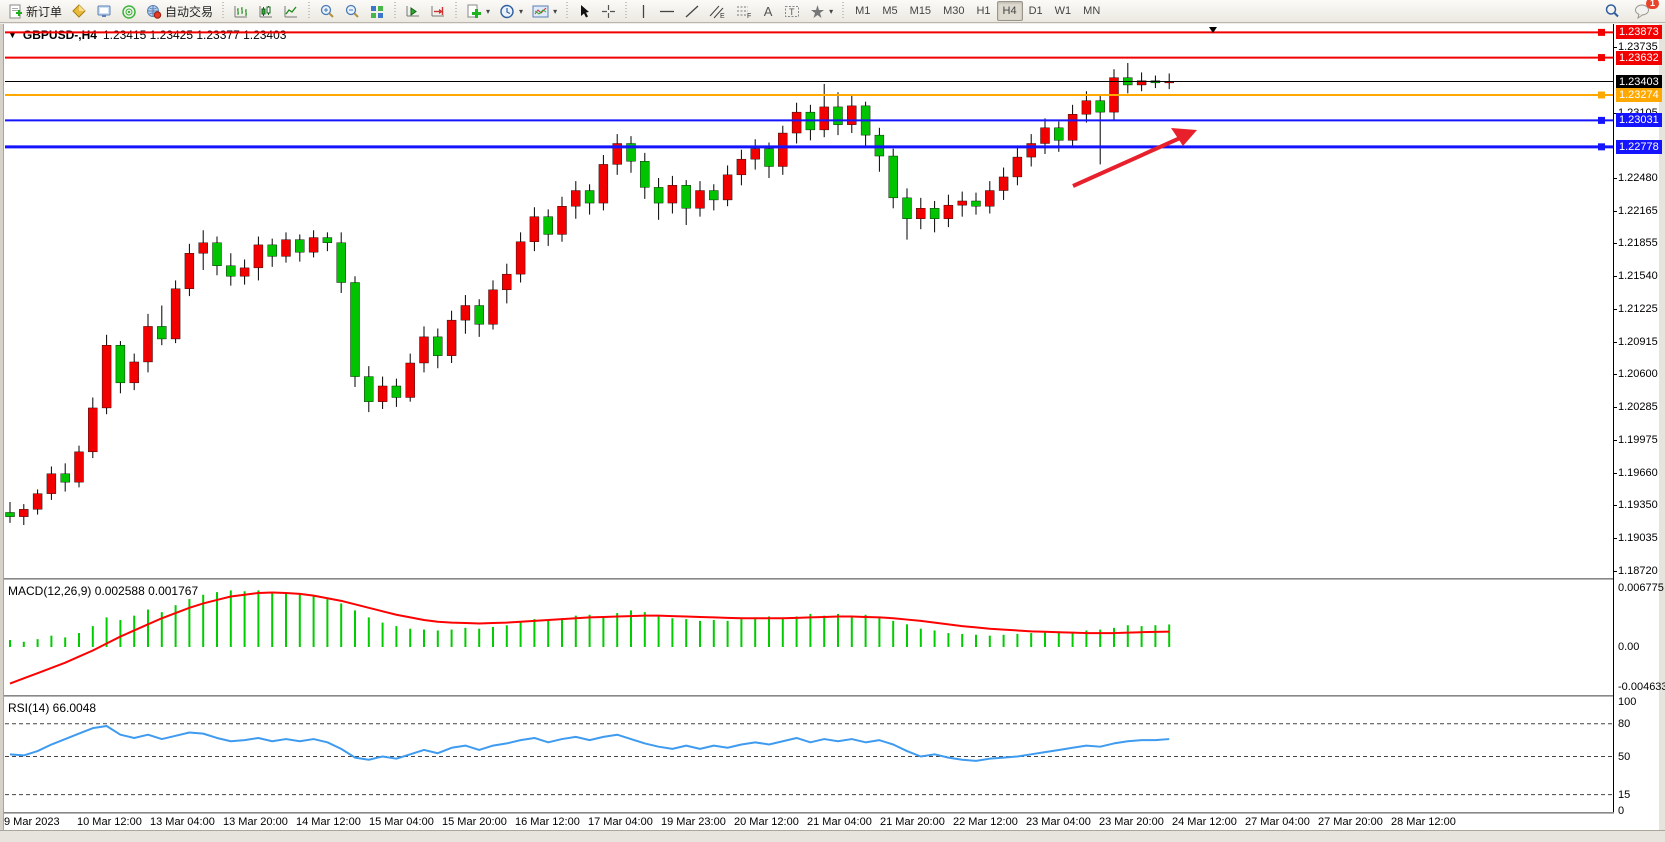 The width and height of the screenshot is (1665, 842). I want to click on timeframe-button-d1: D1, so click(1035, 11).